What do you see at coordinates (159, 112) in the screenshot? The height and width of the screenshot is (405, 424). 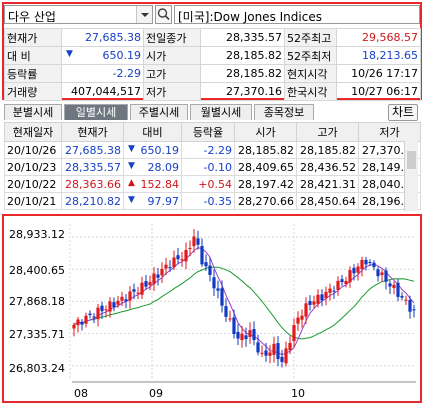 I see `tab-weekly: 주별시세` at bounding box center [159, 112].